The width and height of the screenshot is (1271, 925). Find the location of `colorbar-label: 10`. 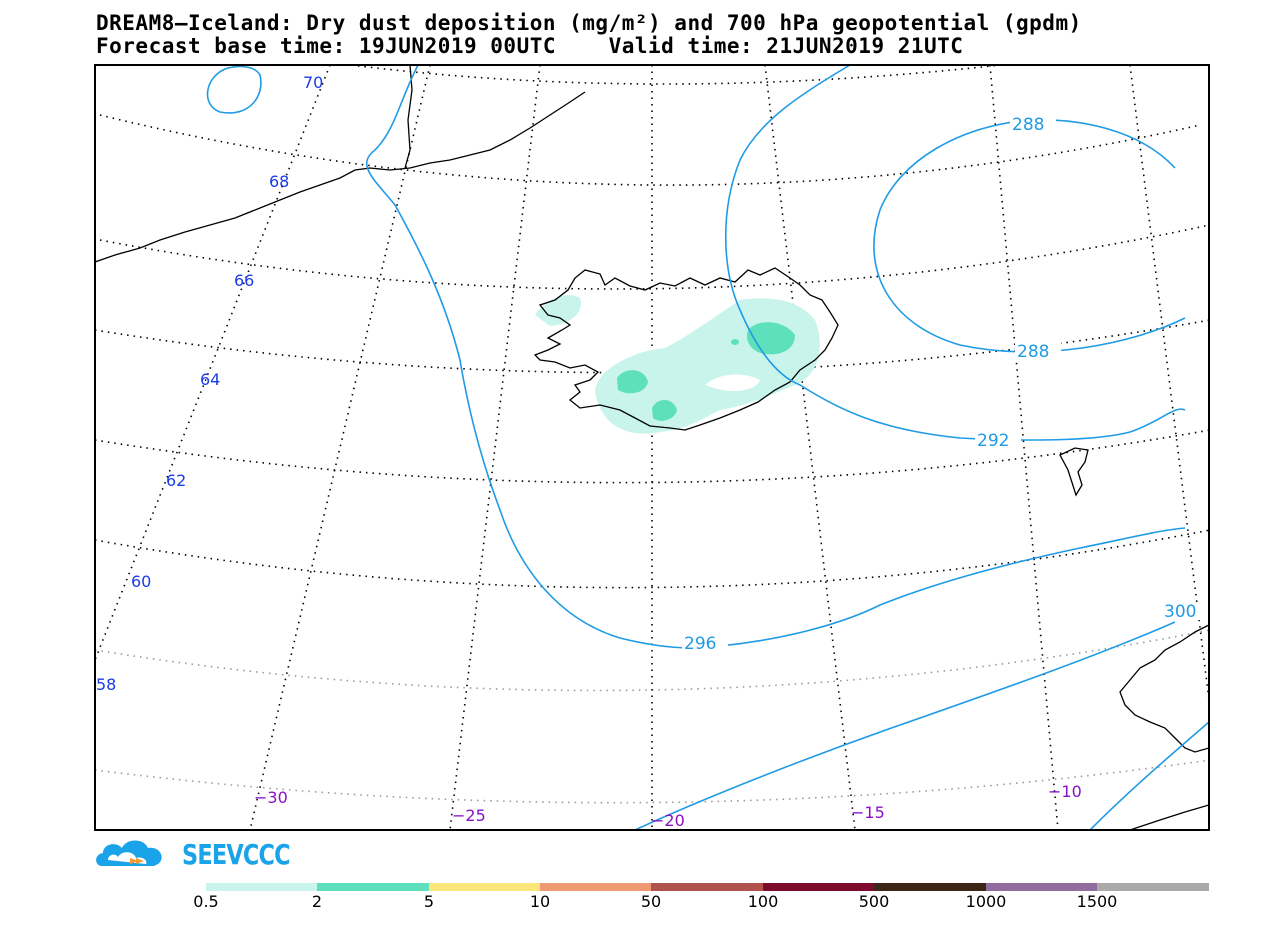

colorbar-label: 10 is located at coordinates (540, 901).